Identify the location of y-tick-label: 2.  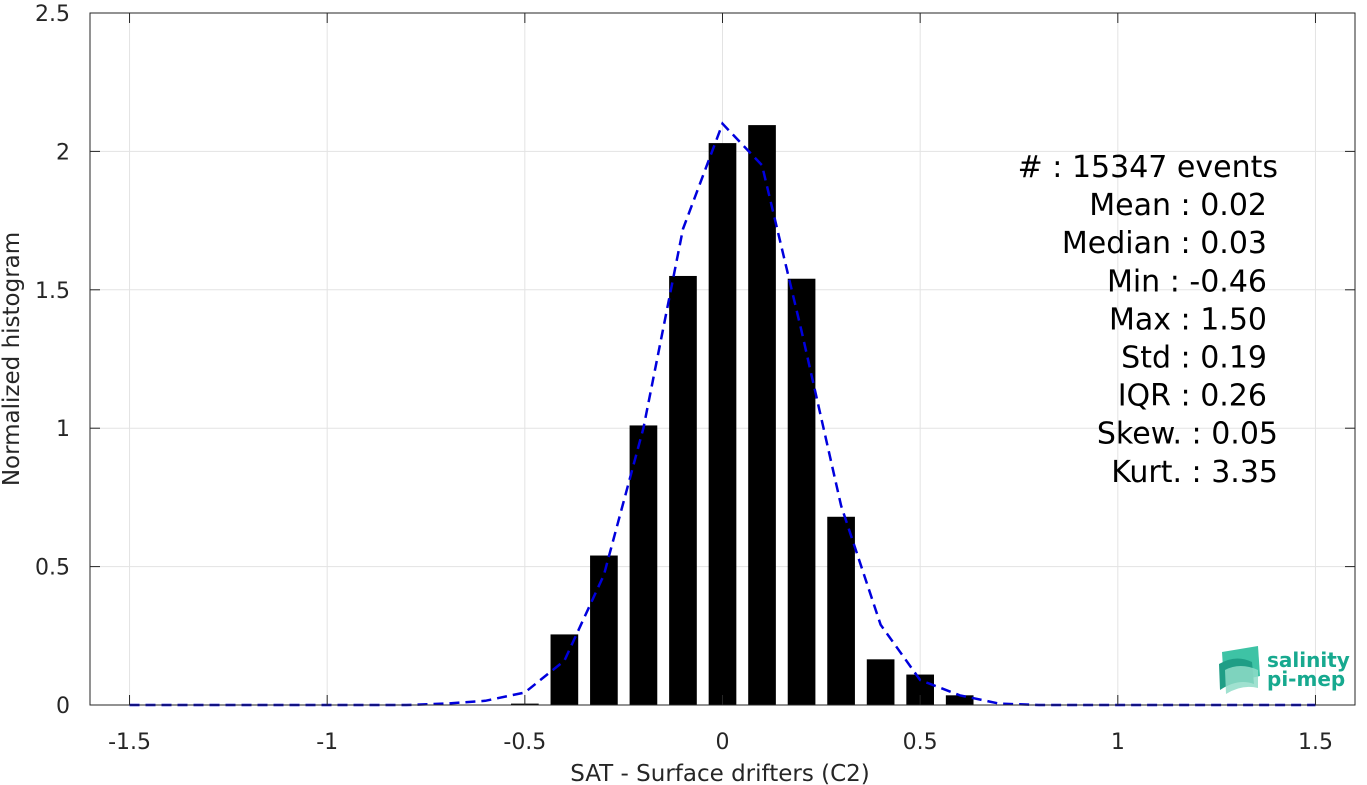
(63, 152).